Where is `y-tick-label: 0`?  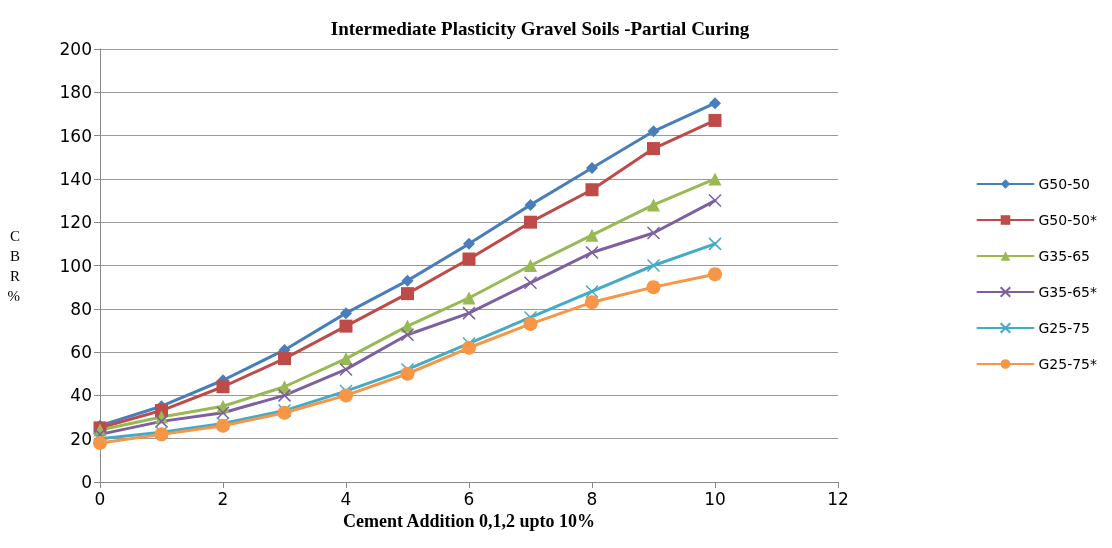
y-tick-label: 0 is located at coordinates (86, 482).